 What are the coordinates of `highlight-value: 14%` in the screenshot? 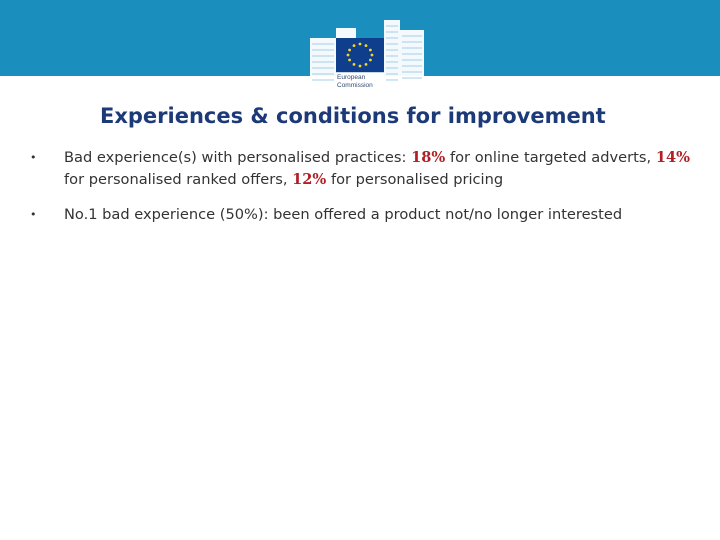 It's located at (672, 157).